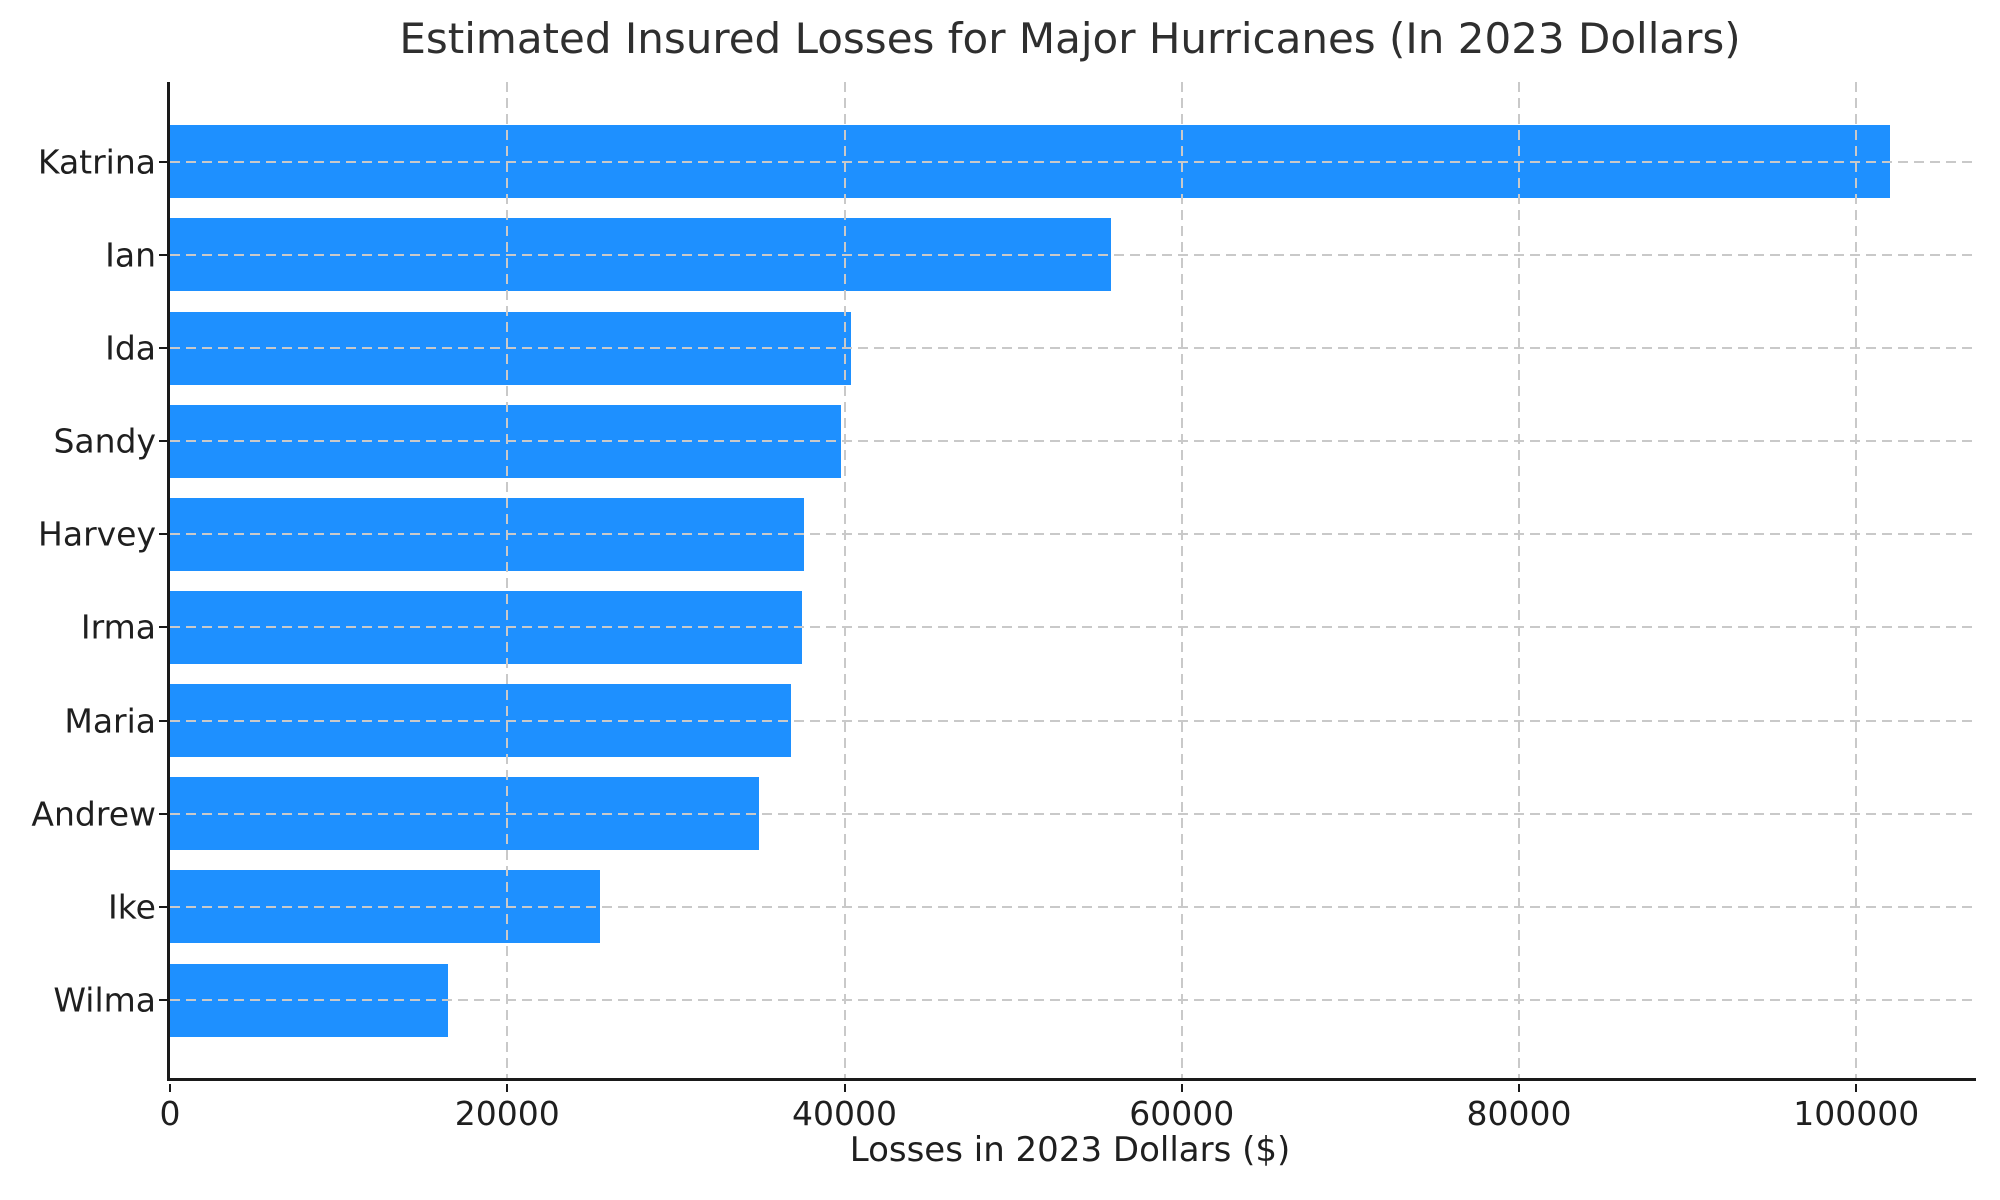 The width and height of the screenshot is (2000, 1200). What do you see at coordinates (1182, 1113) in the screenshot?
I see `x-tick-label-60000: 60000` at bounding box center [1182, 1113].